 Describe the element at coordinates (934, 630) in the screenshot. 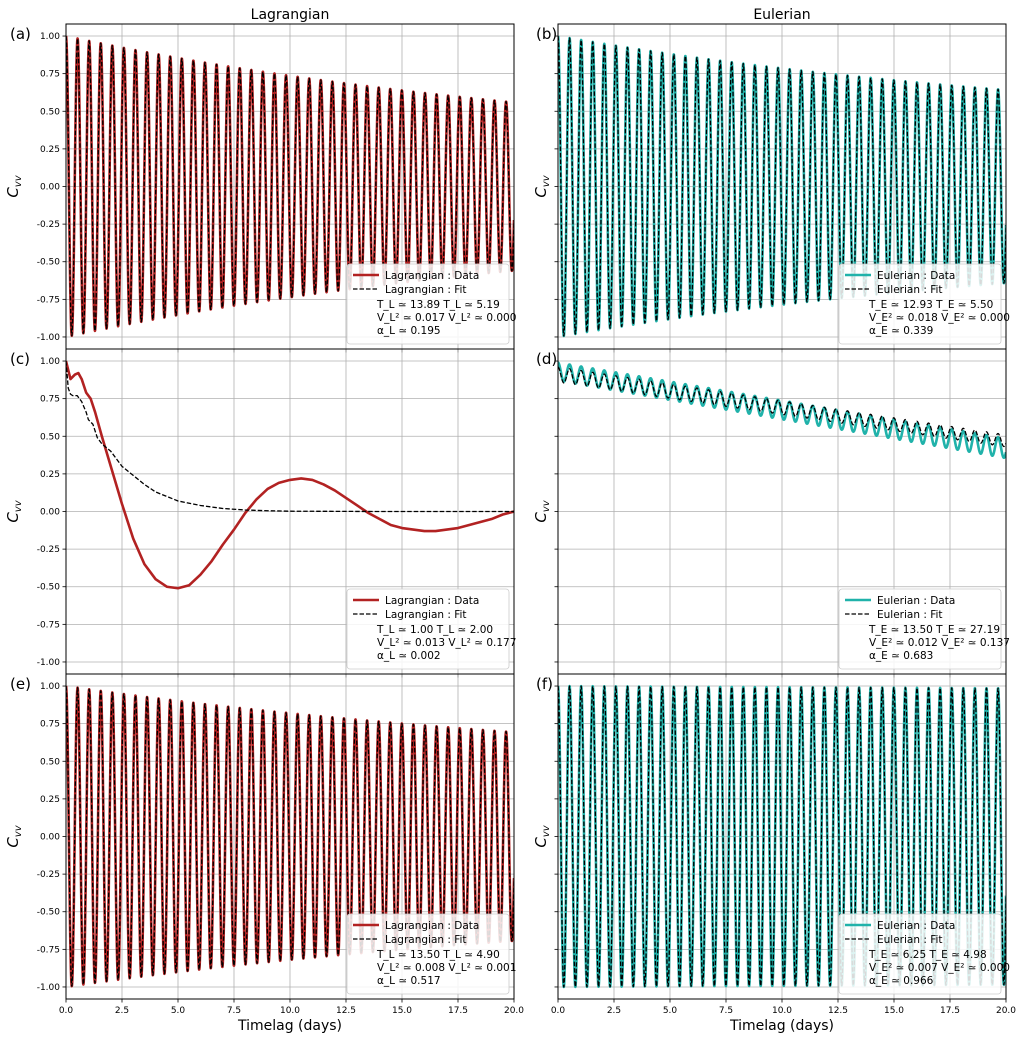

I see `fit-parameter-text: T_E ≃ 13.50 T_E ≃ 27.19` at that location.